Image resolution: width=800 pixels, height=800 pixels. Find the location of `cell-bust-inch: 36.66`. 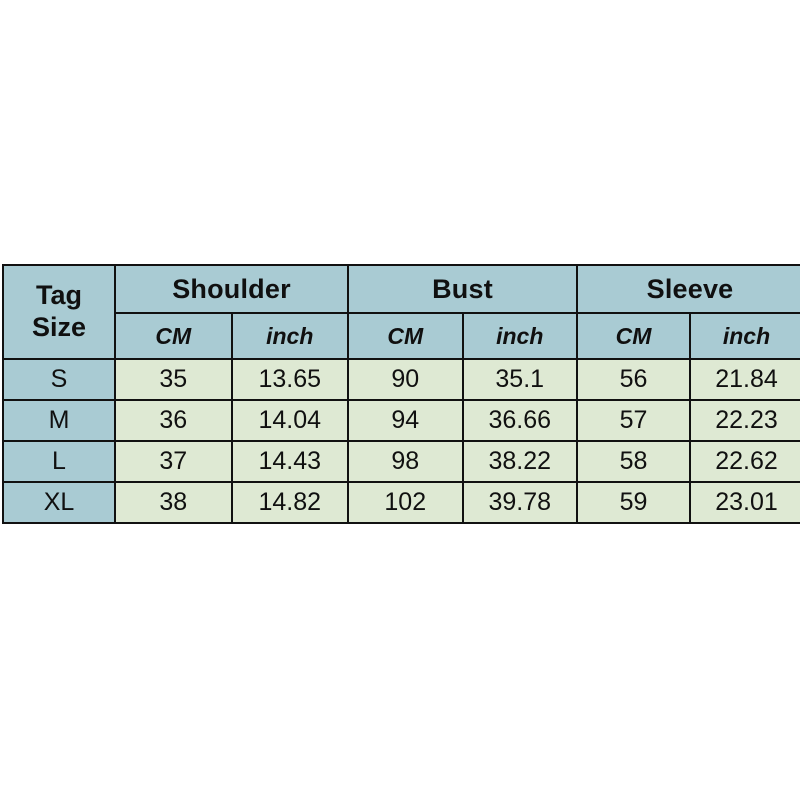

cell-bust-inch: 36.66 is located at coordinates (519, 420).